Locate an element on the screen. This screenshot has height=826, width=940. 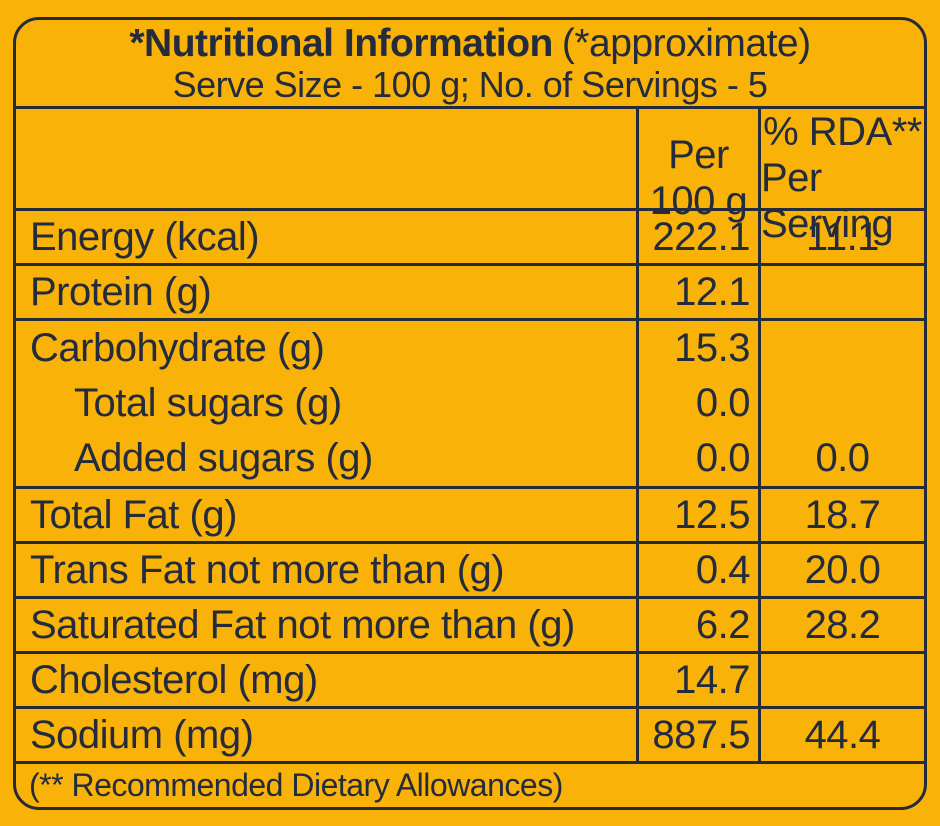
header-per-100g: Per 100 g is located at coordinates (697, 178).